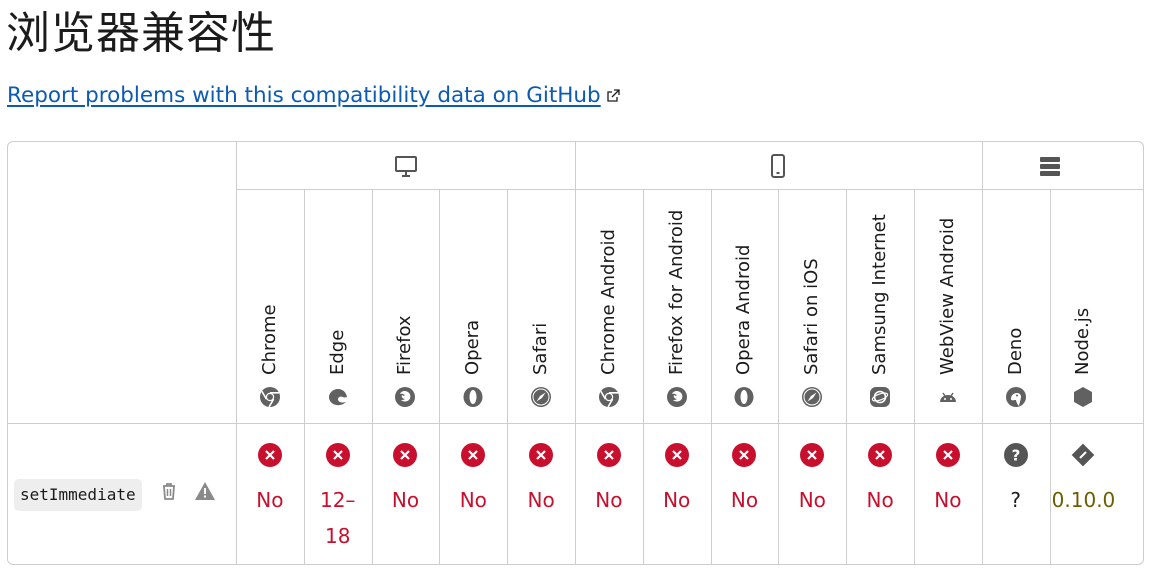 Image resolution: width=1153 pixels, height=573 pixels. What do you see at coordinates (1083, 500) in the screenshot?
I see `support-text: 0.10.0` at bounding box center [1083, 500].